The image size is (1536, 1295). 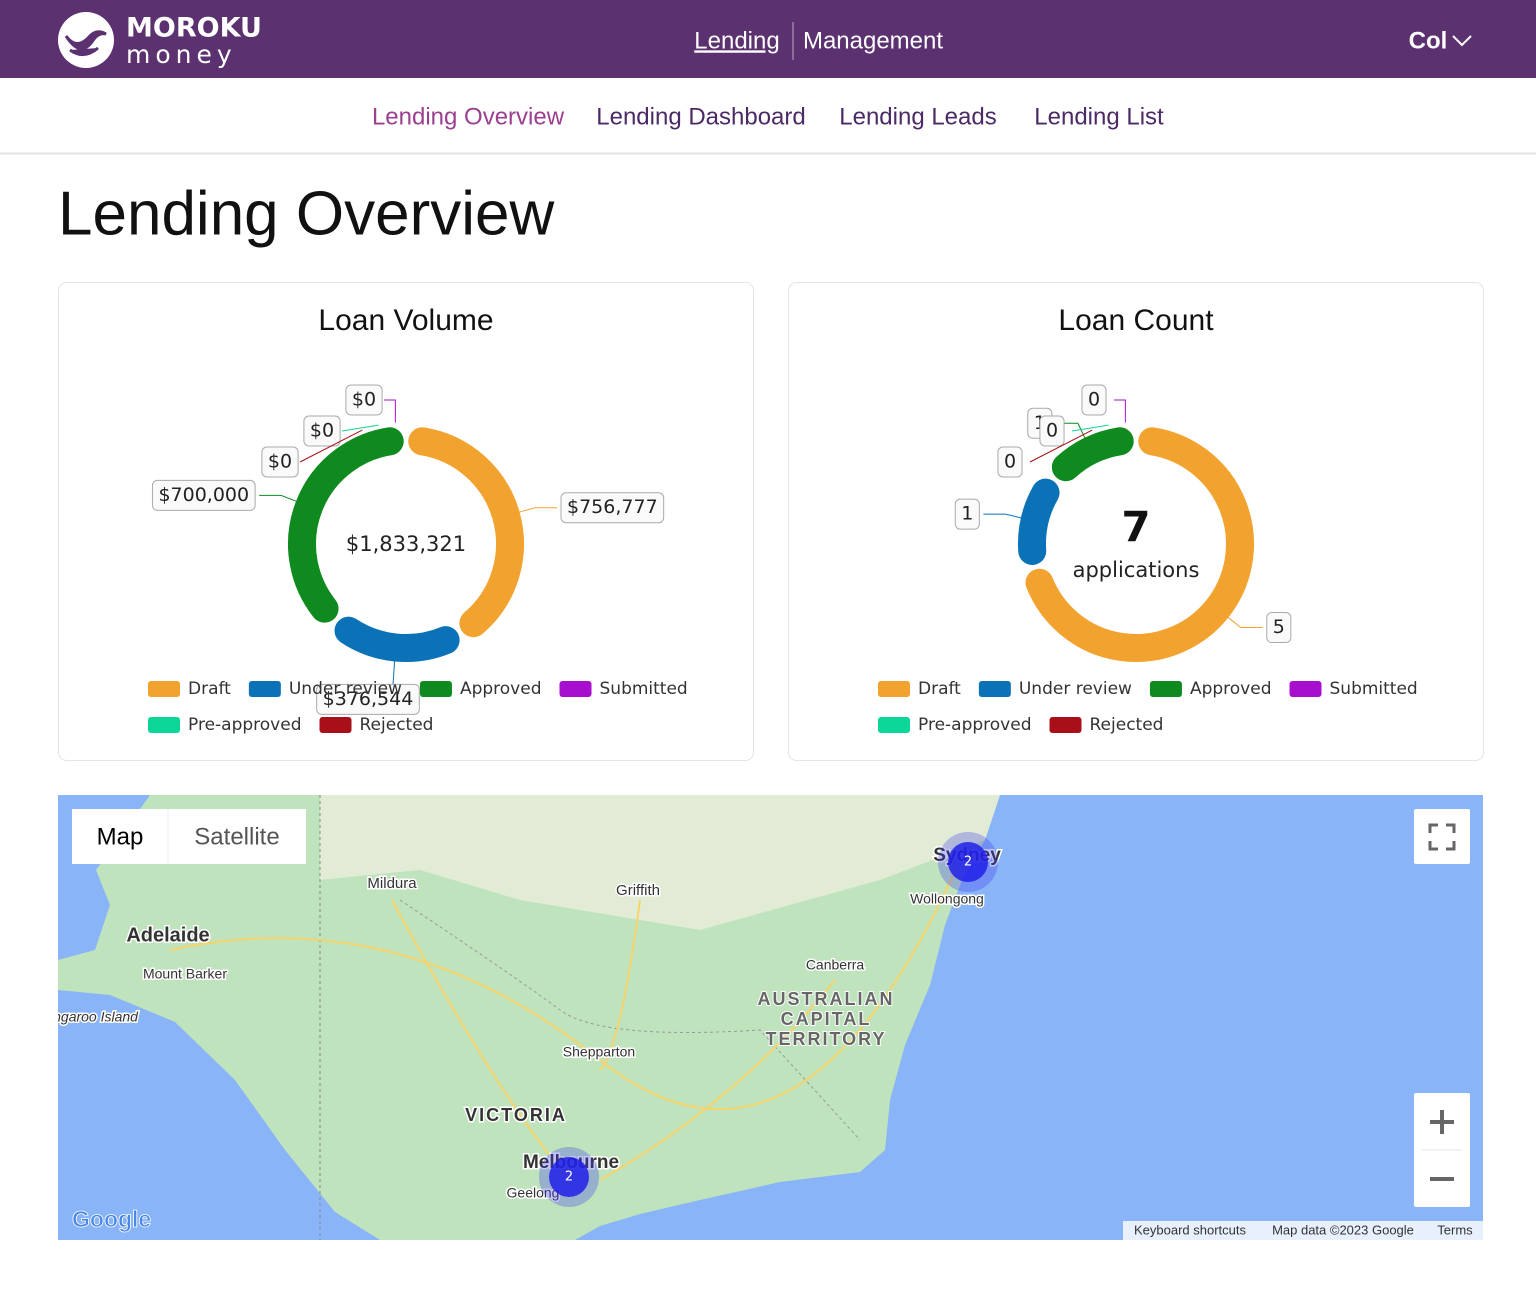 What do you see at coordinates (516, 1115) in the screenshot?
I see `place-label: VICTORIA` at bounding box center [516, 1115].